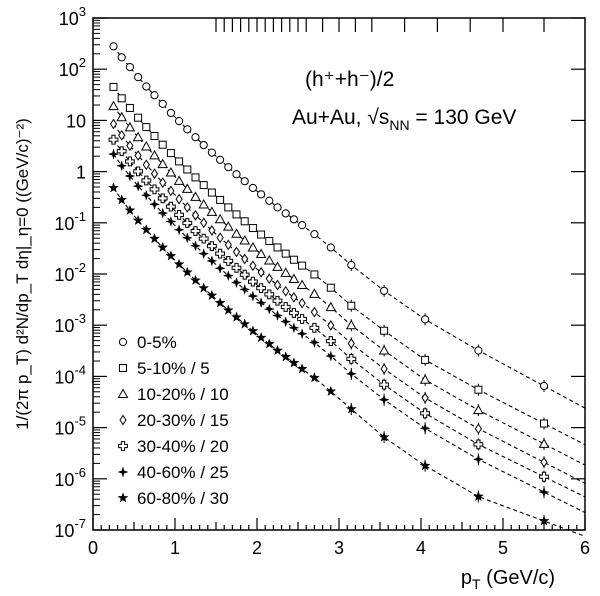  Describe the element at coordinates (339, 548) in the screenshot. I see `x-tick-label: 3` at that location.